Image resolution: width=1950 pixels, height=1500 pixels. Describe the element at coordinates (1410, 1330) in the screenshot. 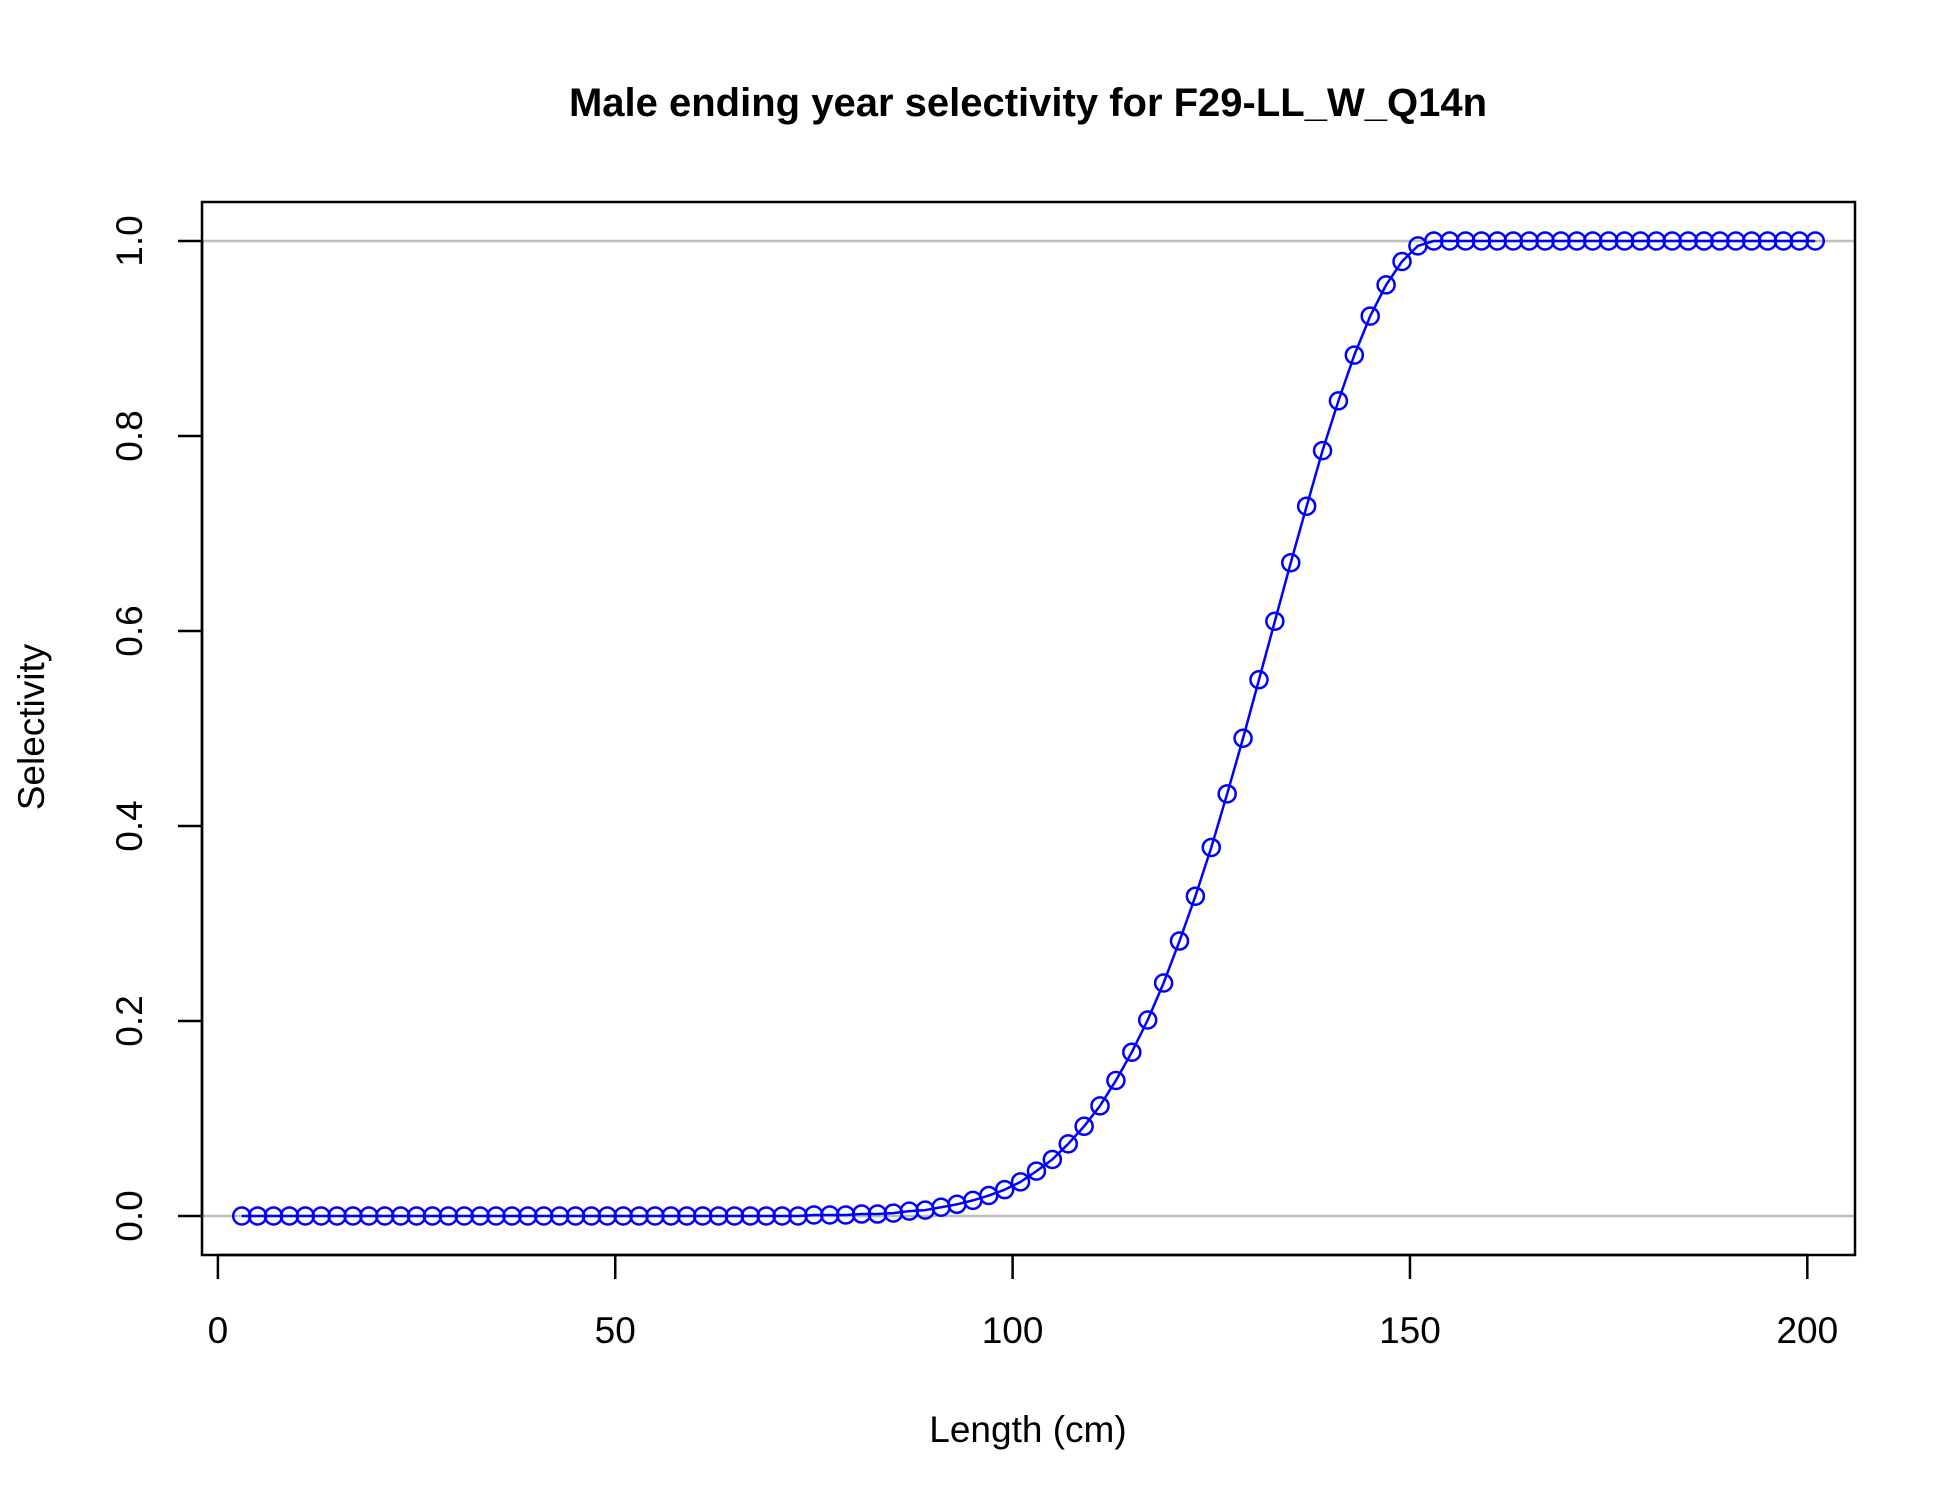

I see `x-tick-label: 150` at that location.